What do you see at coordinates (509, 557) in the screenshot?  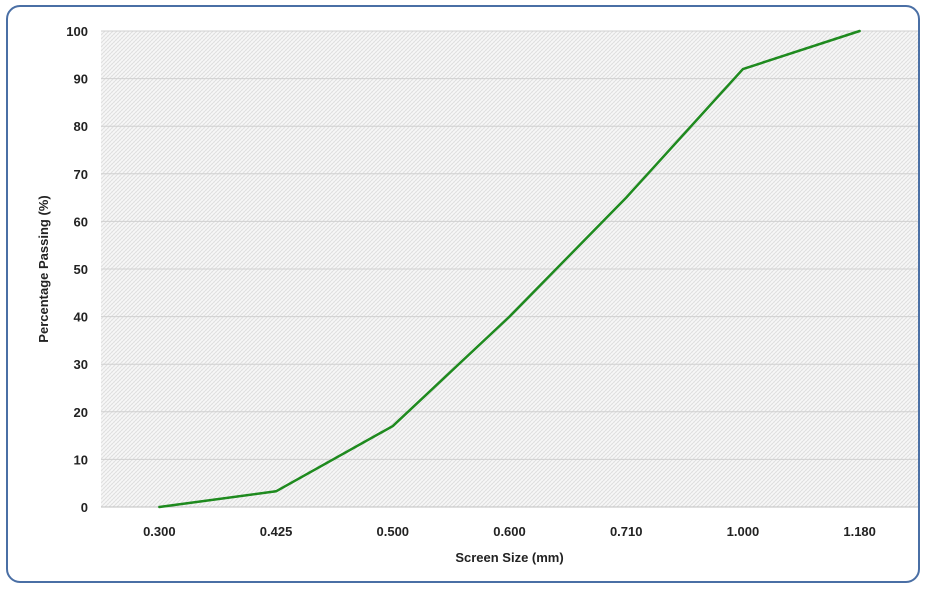 I see `x-axis-title: Screen Size (mm)` at bounding box center [509, 557].